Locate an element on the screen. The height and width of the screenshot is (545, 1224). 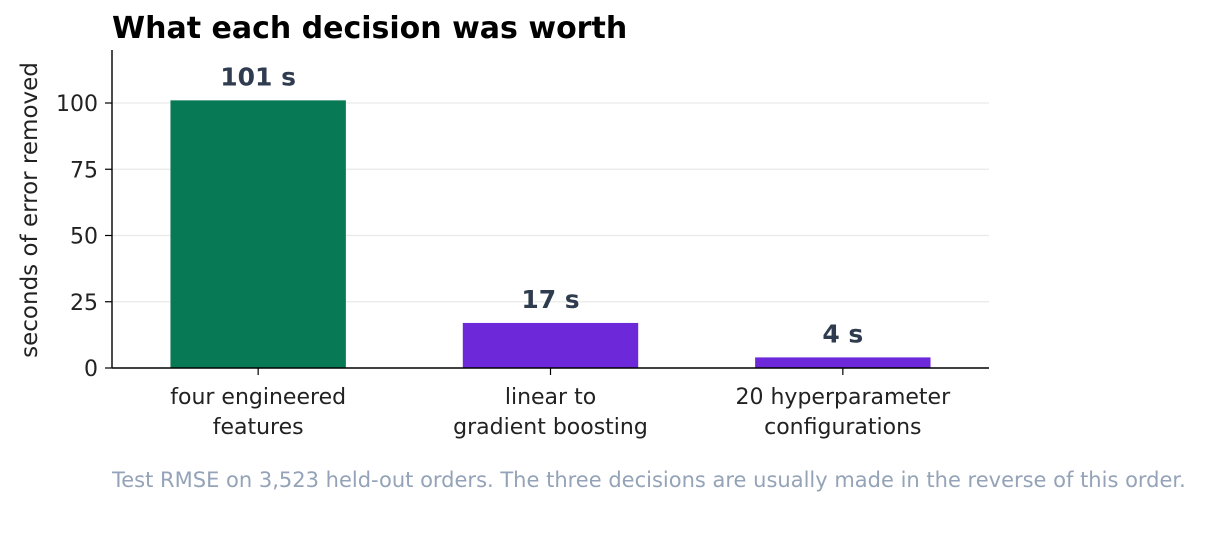
y-tick-label: 25 is located at coordinates (84, 303).